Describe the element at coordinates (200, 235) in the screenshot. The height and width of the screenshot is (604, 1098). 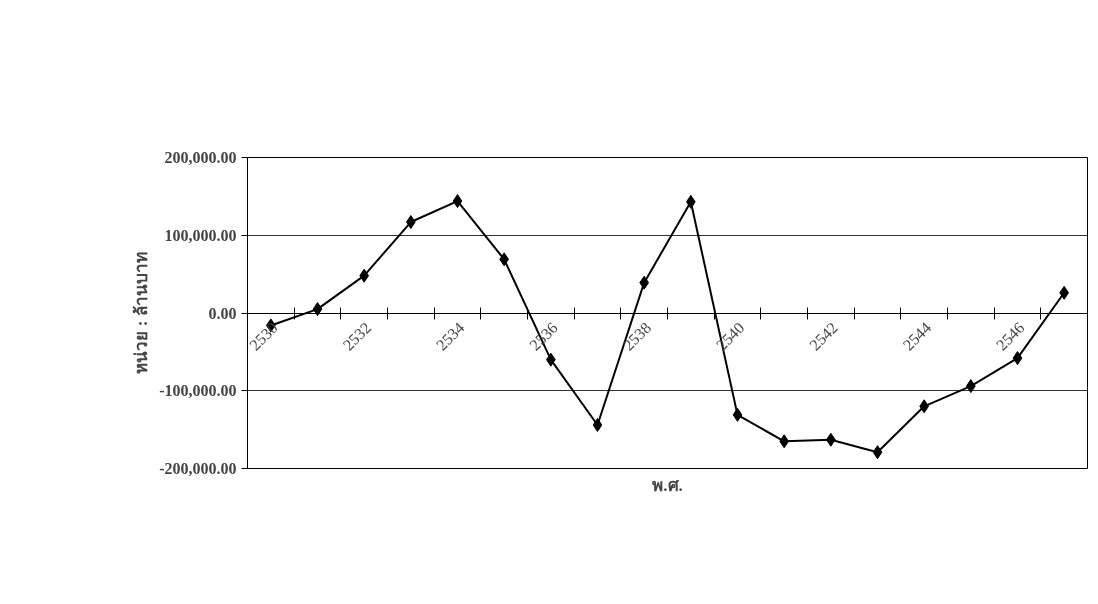
I see `y-tick-label: 100,000.00` at that location.